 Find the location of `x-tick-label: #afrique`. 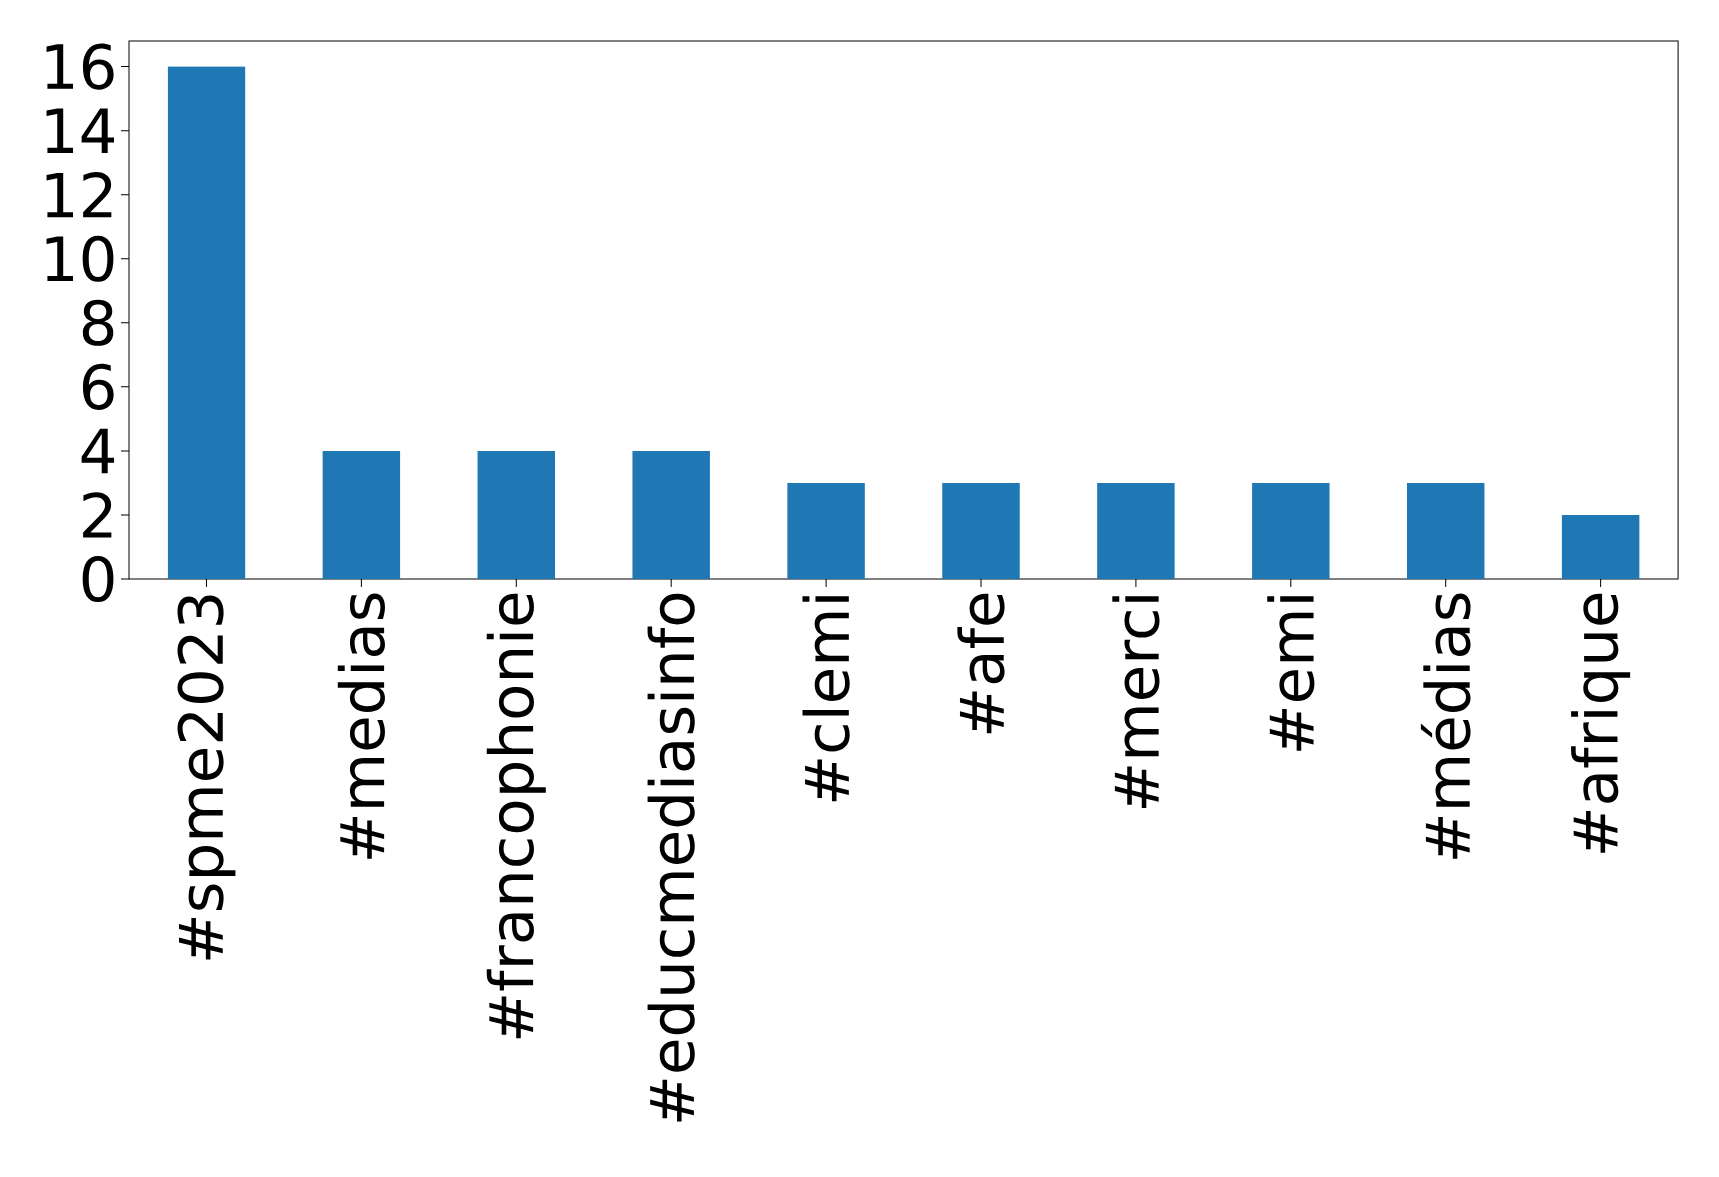

x-tick-label: #afrique is located at coordinates (1601, 723).